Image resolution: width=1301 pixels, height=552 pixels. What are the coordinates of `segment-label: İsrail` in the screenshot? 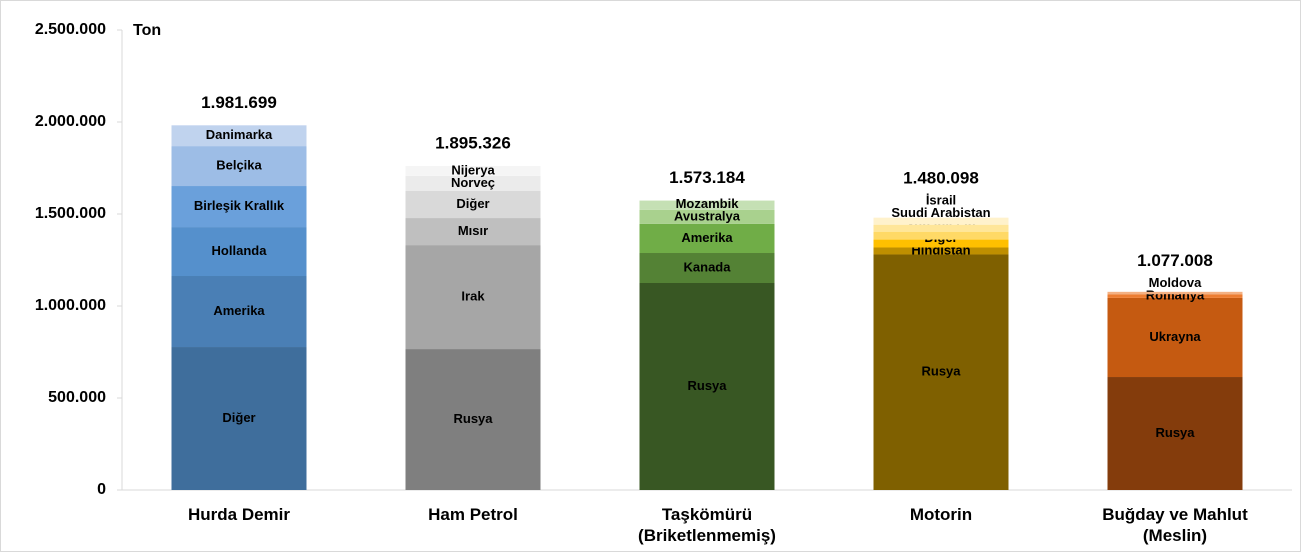 It's located at (941, 199).